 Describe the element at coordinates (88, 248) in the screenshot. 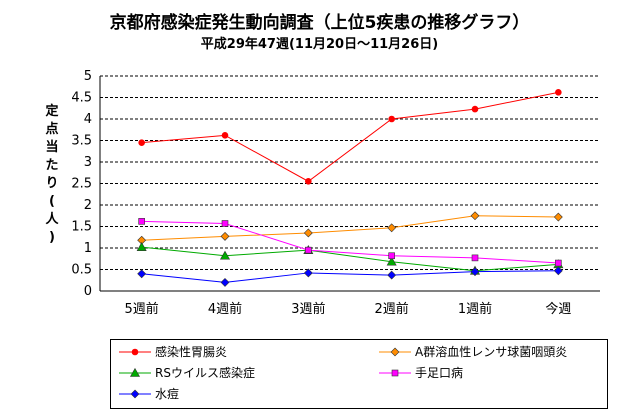

I see `y-tick-label: 1` at that location.